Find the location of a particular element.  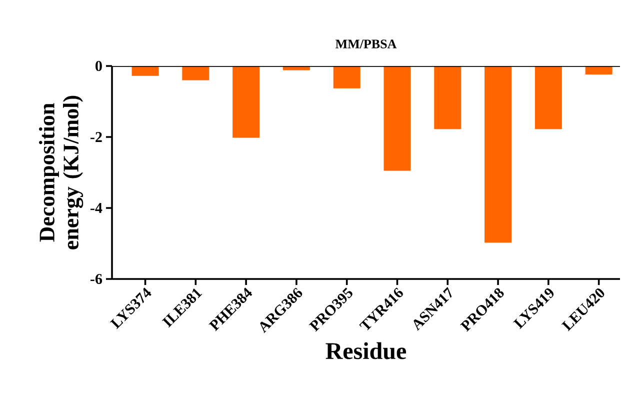

y-tick-label: -2 is located at coordinates (96, 137).